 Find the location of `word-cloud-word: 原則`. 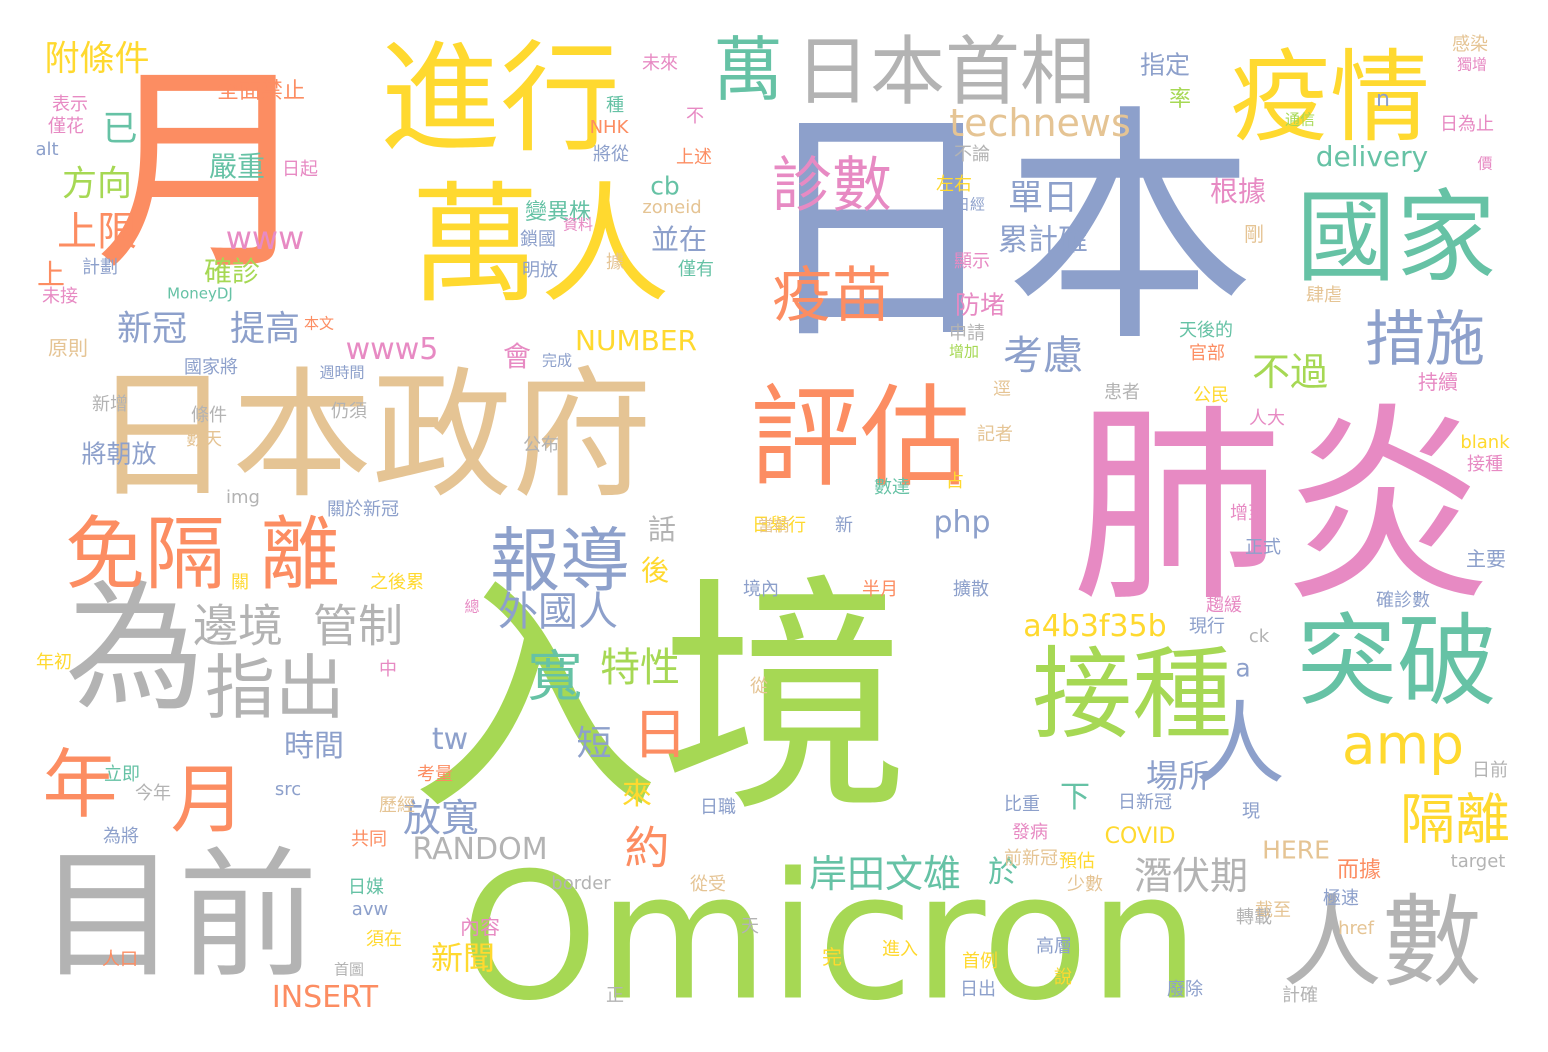

word-cloud-word: 原則 is located at coordinates (68, 348).